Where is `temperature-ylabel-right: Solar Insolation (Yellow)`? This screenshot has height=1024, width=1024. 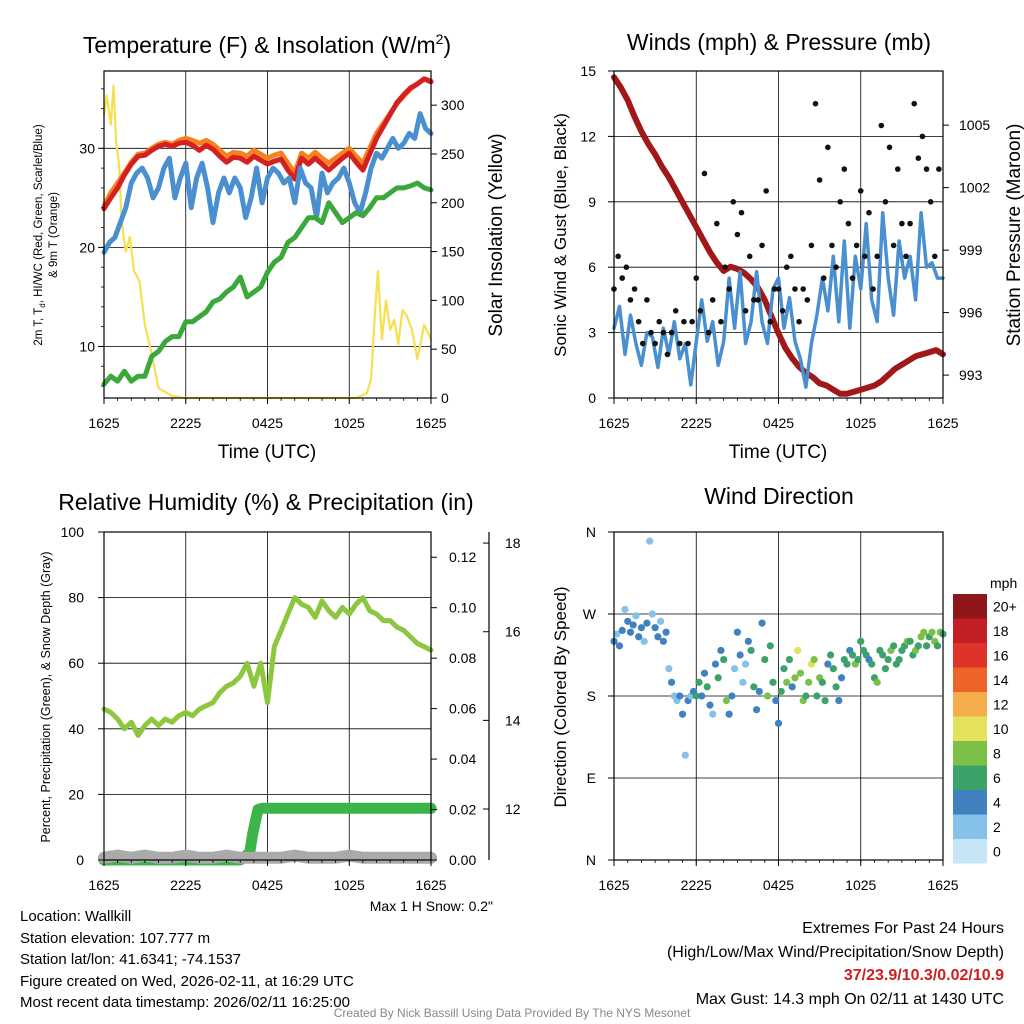 temperature-ylabel-right: Solar Insolation (Yellow) is located at coordinates (496, 234).